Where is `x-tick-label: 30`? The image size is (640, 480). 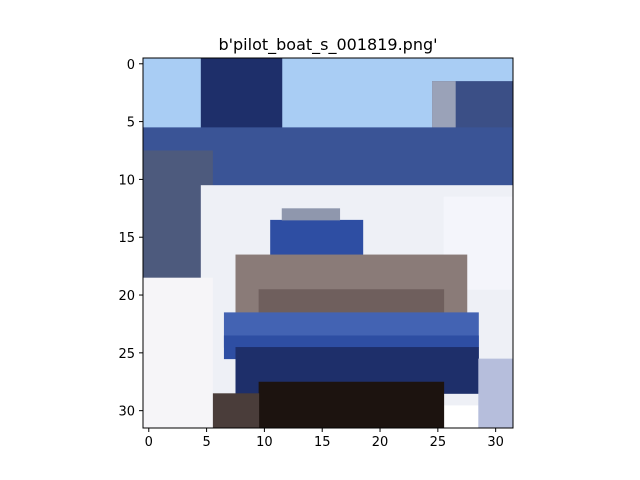
x-tick-label: 30 is located at coordinates (495, 442).